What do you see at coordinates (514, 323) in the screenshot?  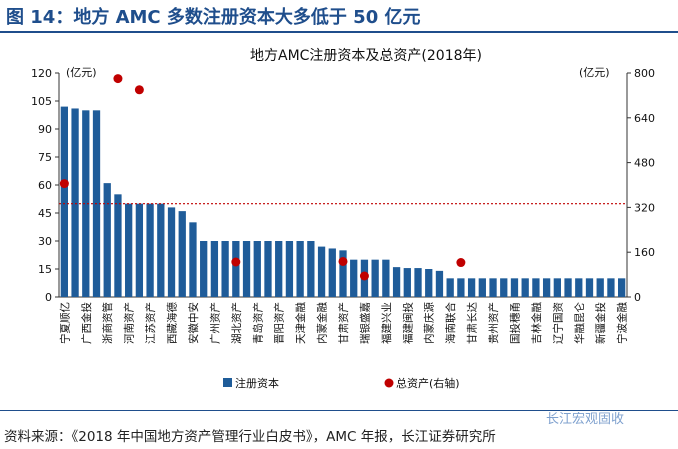 I see `x-tick-label: 国投穗甬` at bounding box center [514, 323].